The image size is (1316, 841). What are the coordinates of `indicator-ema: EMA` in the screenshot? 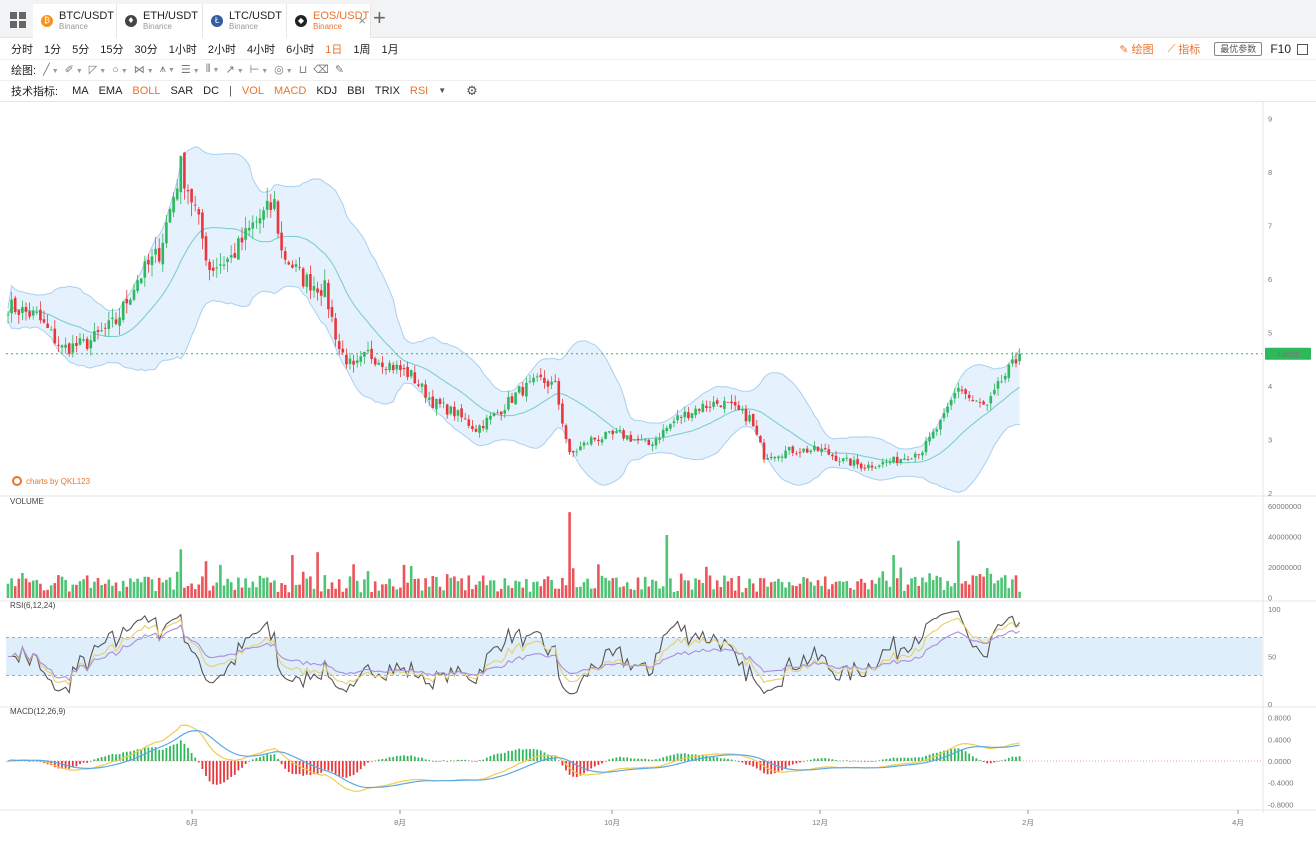 It's located at (110, 90).